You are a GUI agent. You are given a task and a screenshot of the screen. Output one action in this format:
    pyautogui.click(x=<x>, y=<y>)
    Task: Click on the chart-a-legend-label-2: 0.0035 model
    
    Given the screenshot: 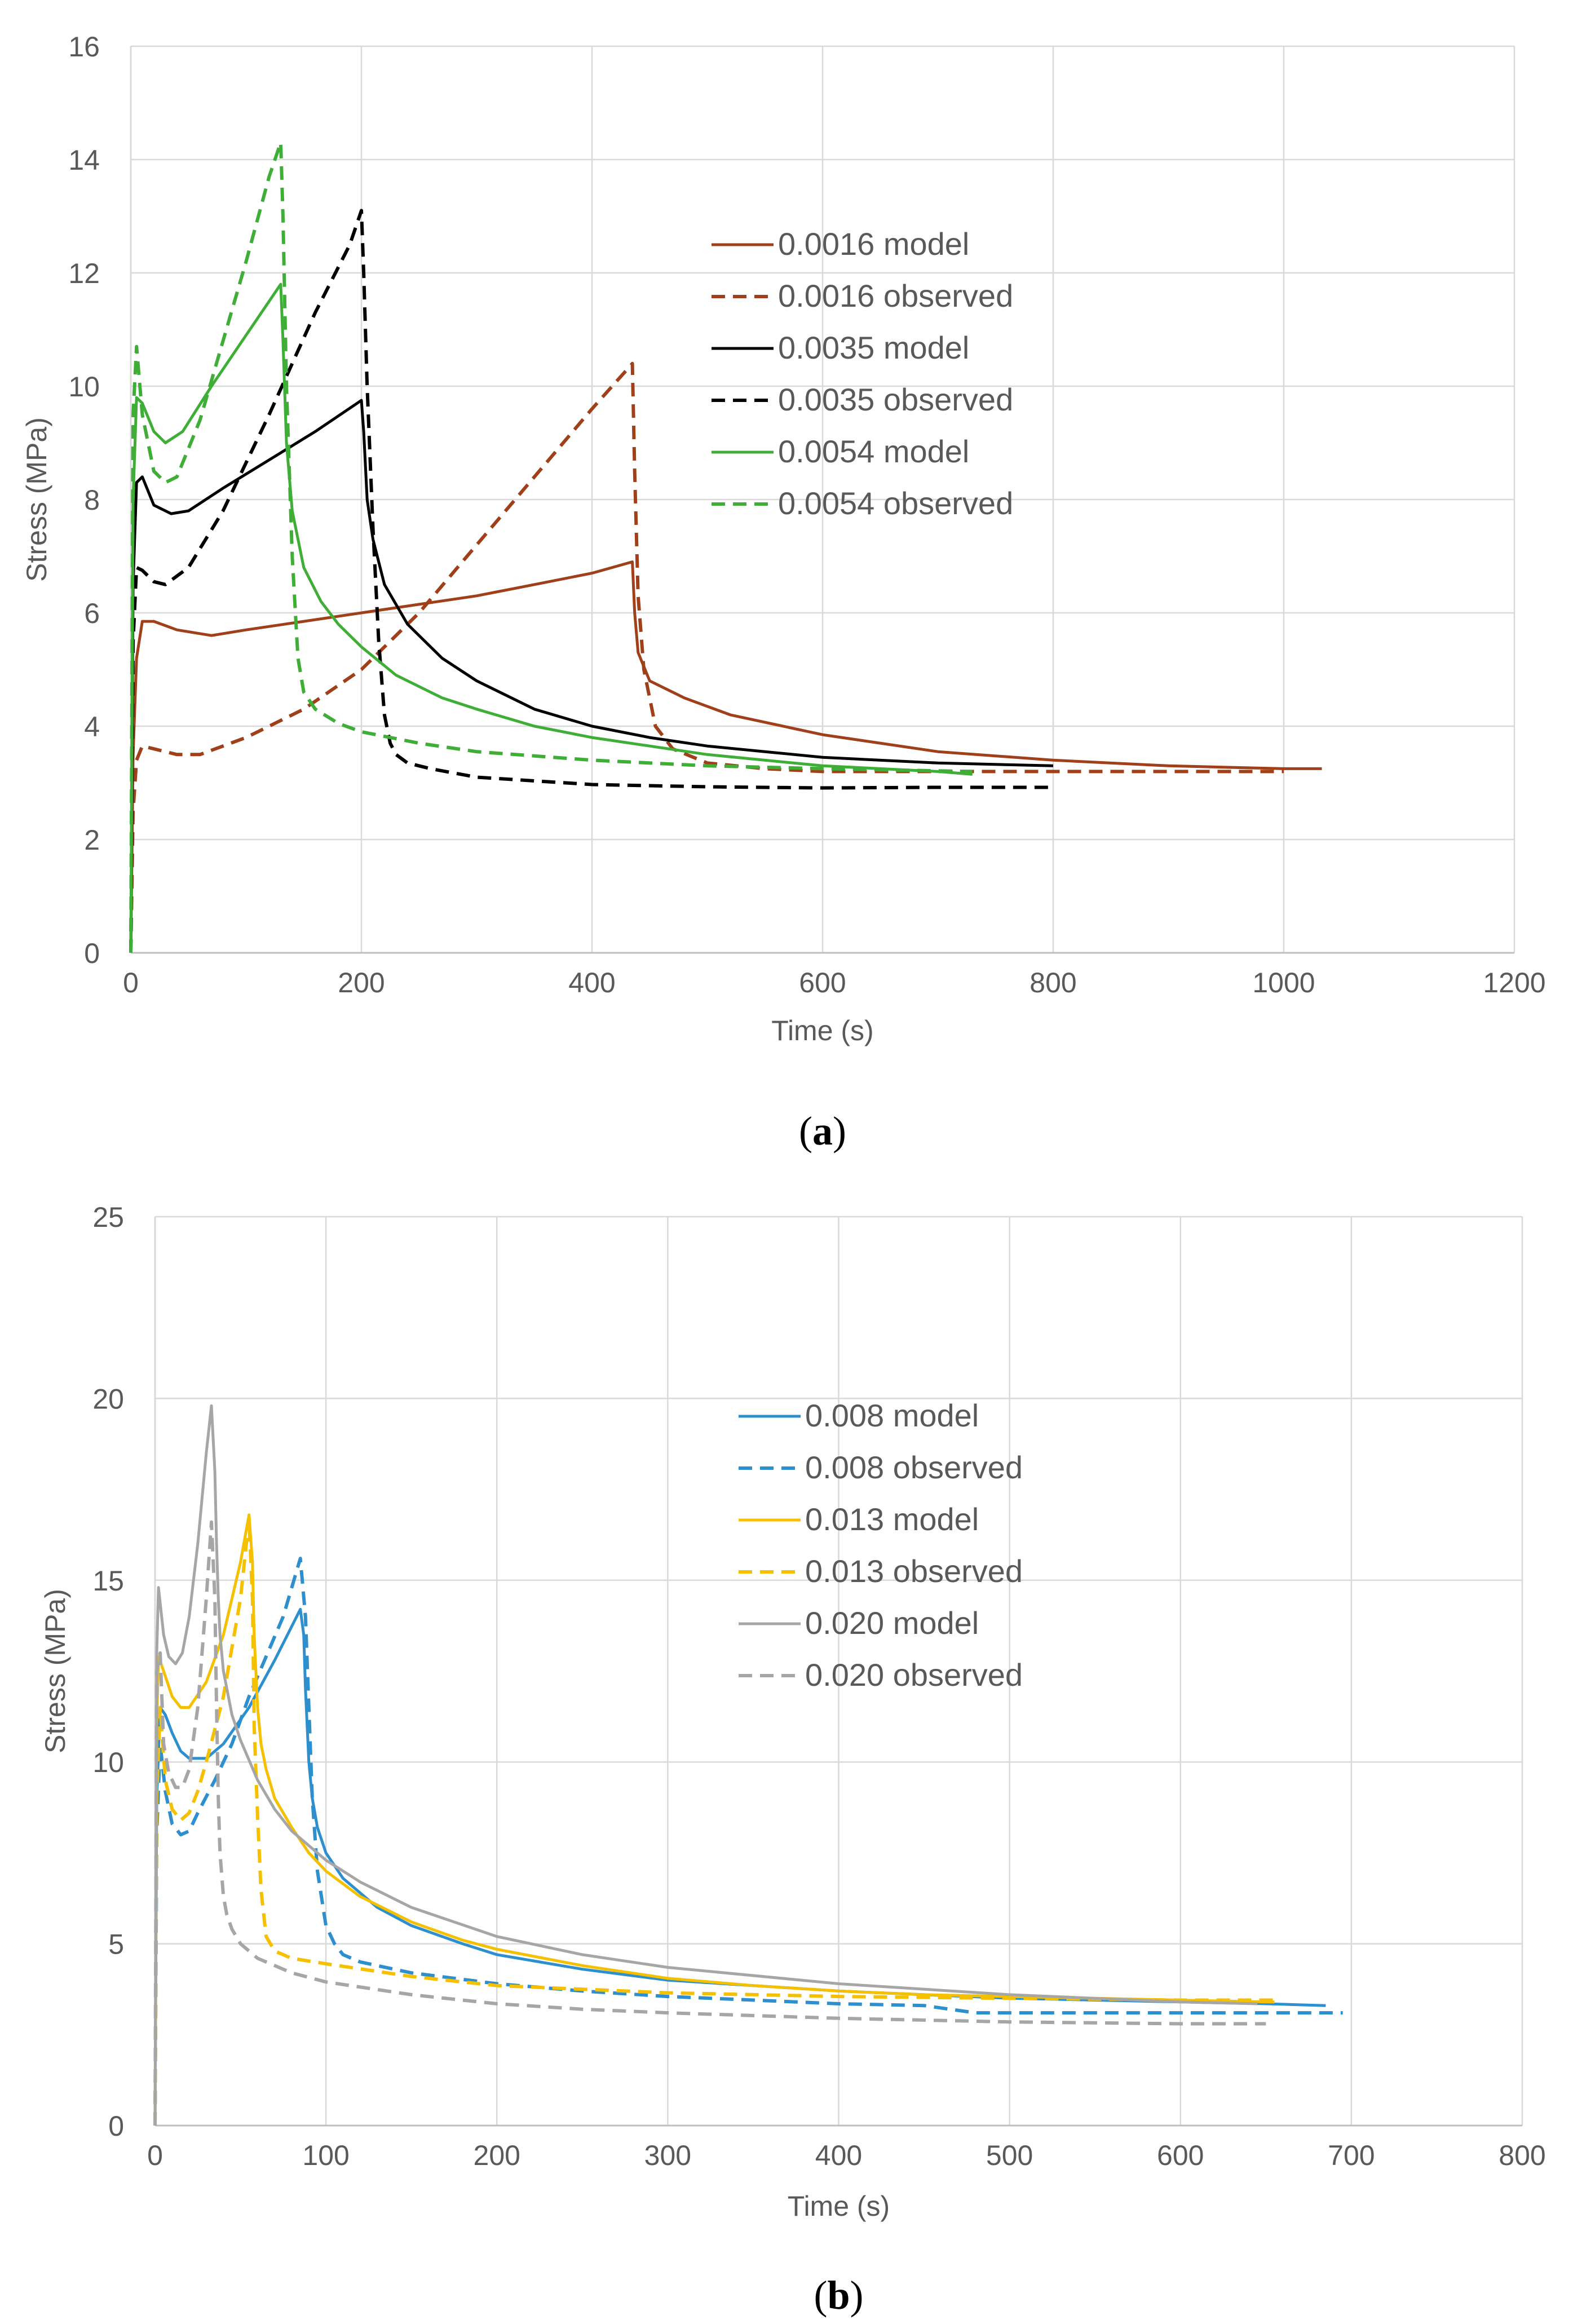 What is the action you would take?
    pyautogui.click(x=873, y=347)
    